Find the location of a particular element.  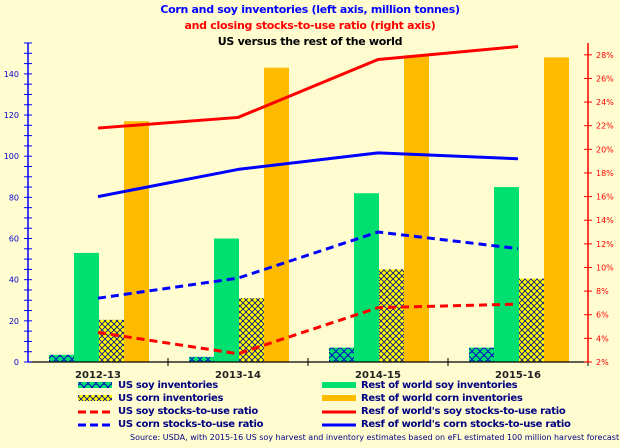

legend-label-us-soy-inventories: US soy inventories is located at coordinates (168, 385).